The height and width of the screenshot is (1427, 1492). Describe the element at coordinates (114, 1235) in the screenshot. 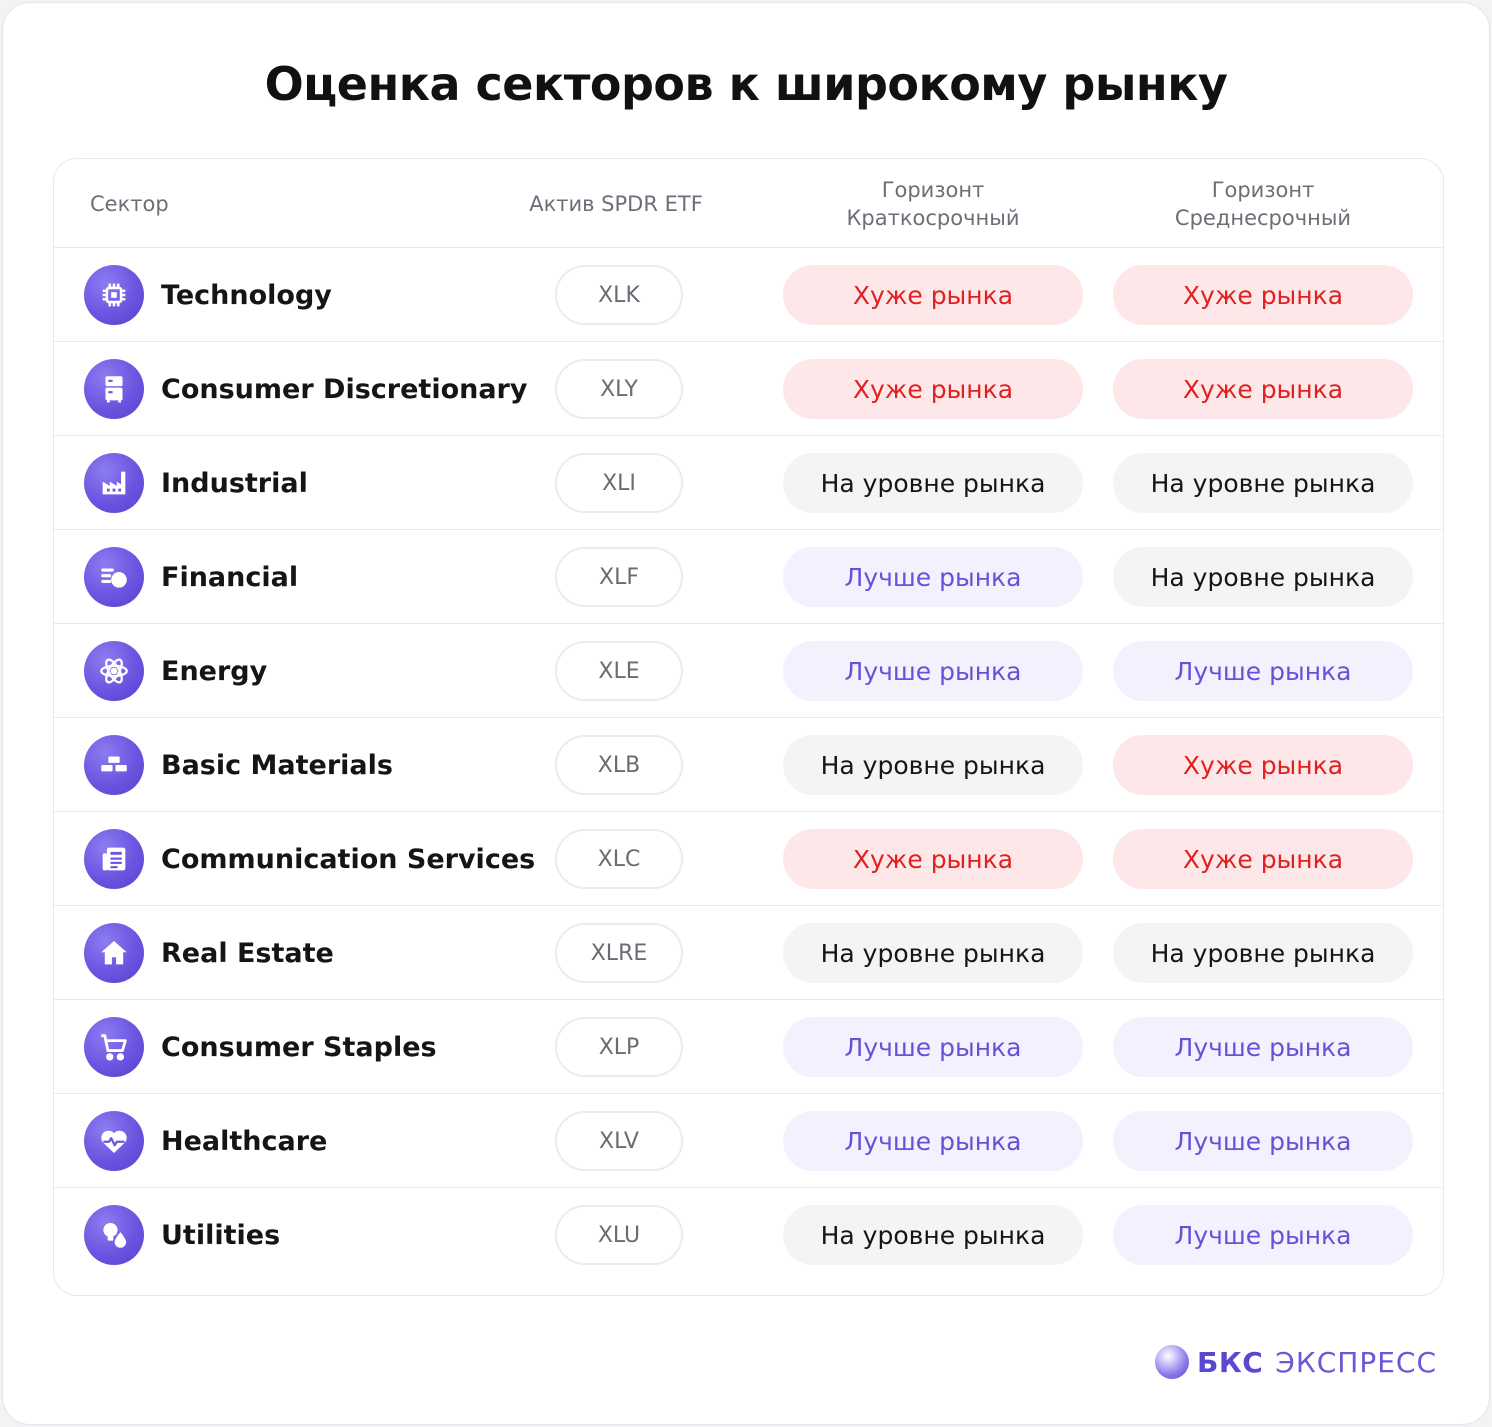

I see `bulb-drop-icon` at that location.